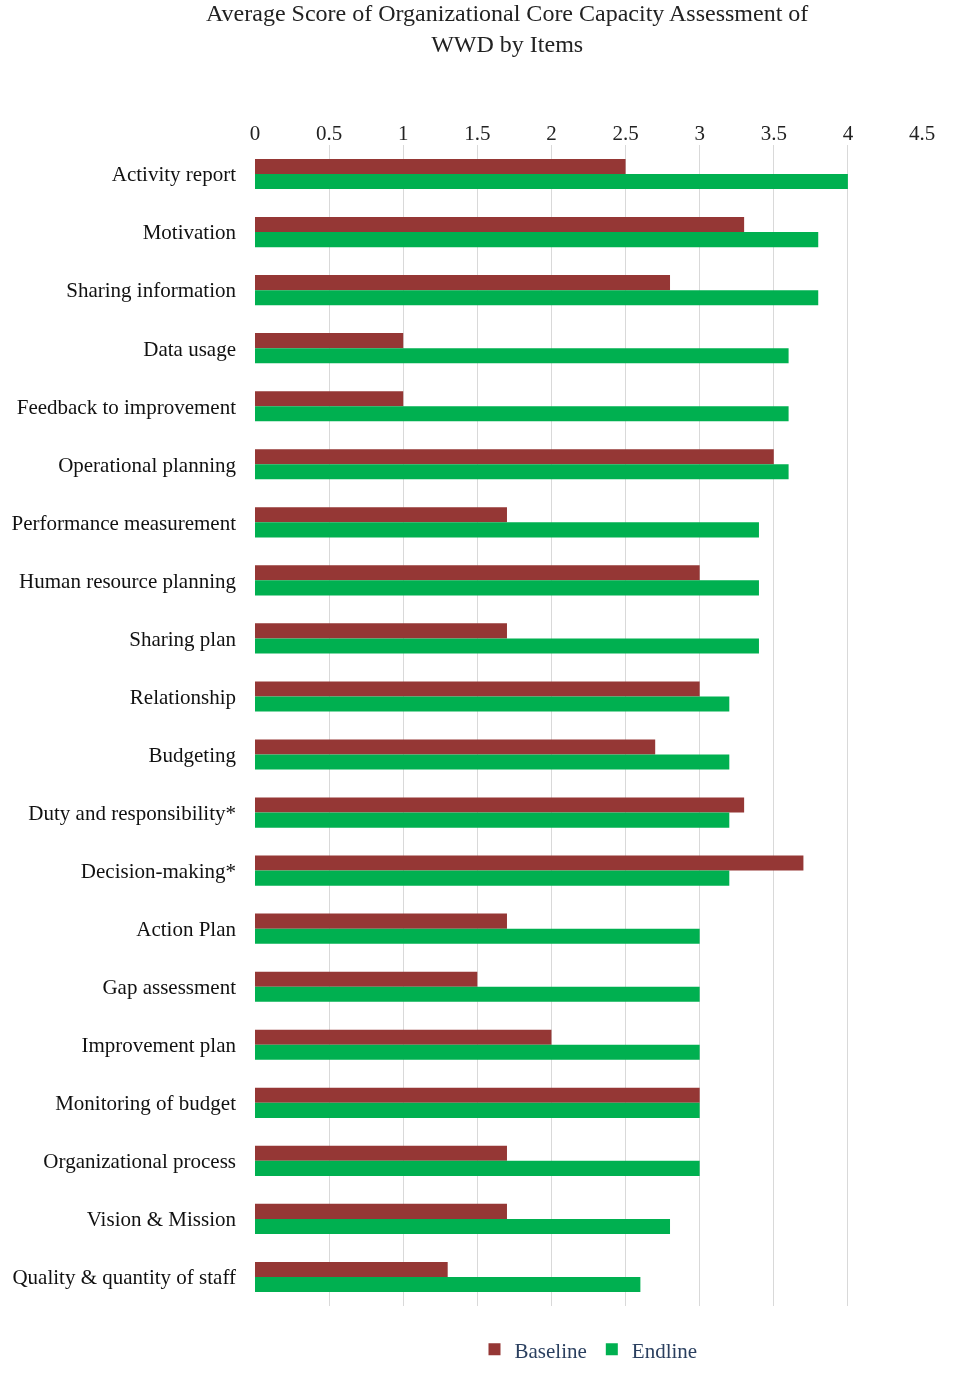 The image size is (957, 1382). What do you see at coordinates (169, 987) in the screenshot?
I see `y-tick-label: Gap assessment` at bounding box center [169, 987].